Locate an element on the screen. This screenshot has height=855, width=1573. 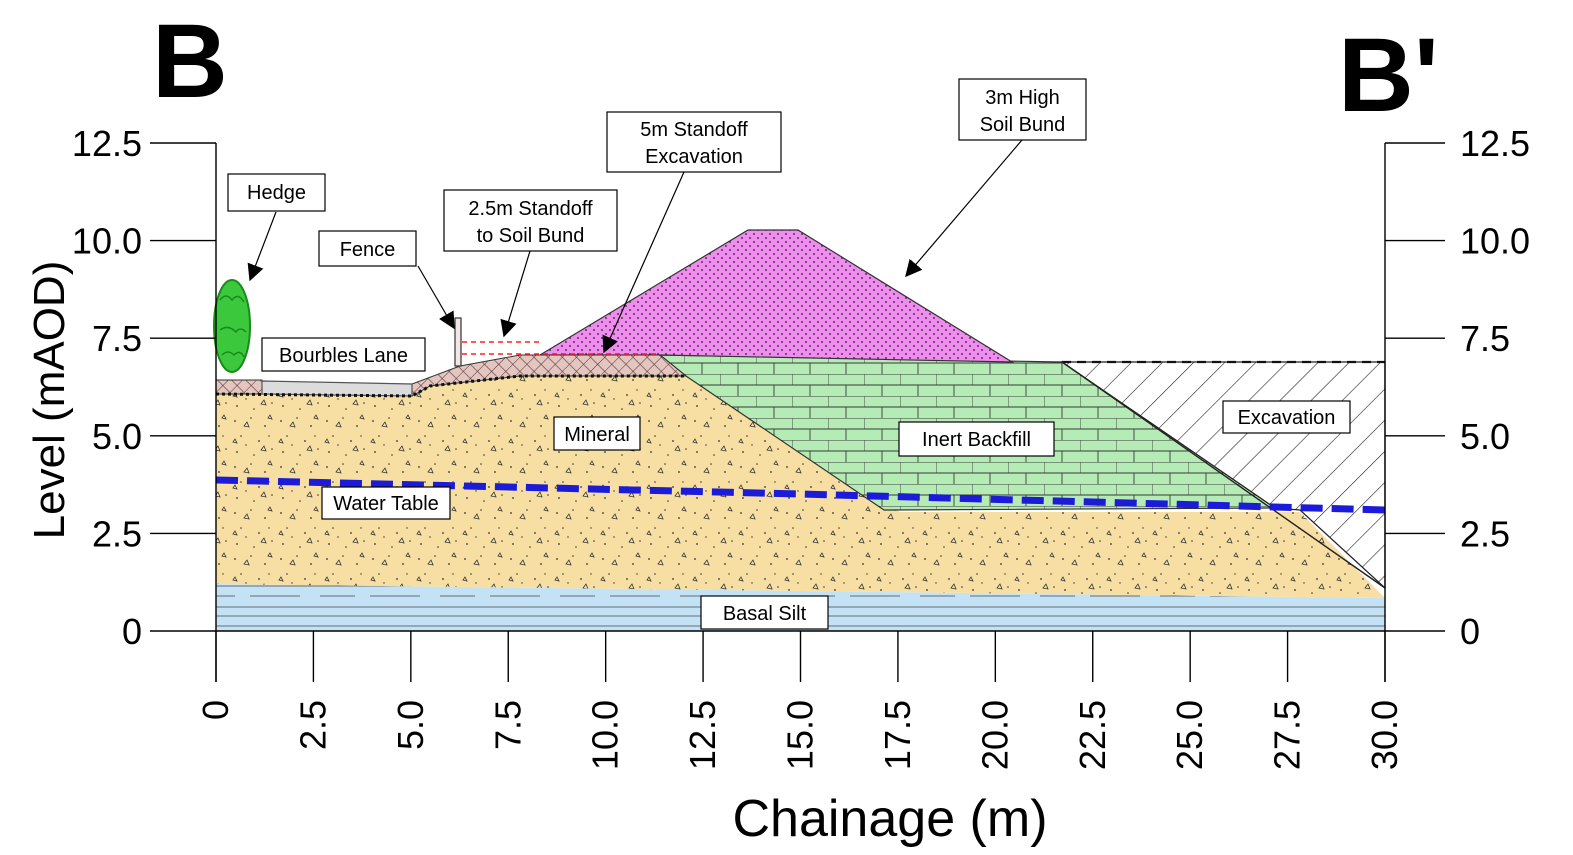
ground-surface-dotted is located at coordinates (450, 386).